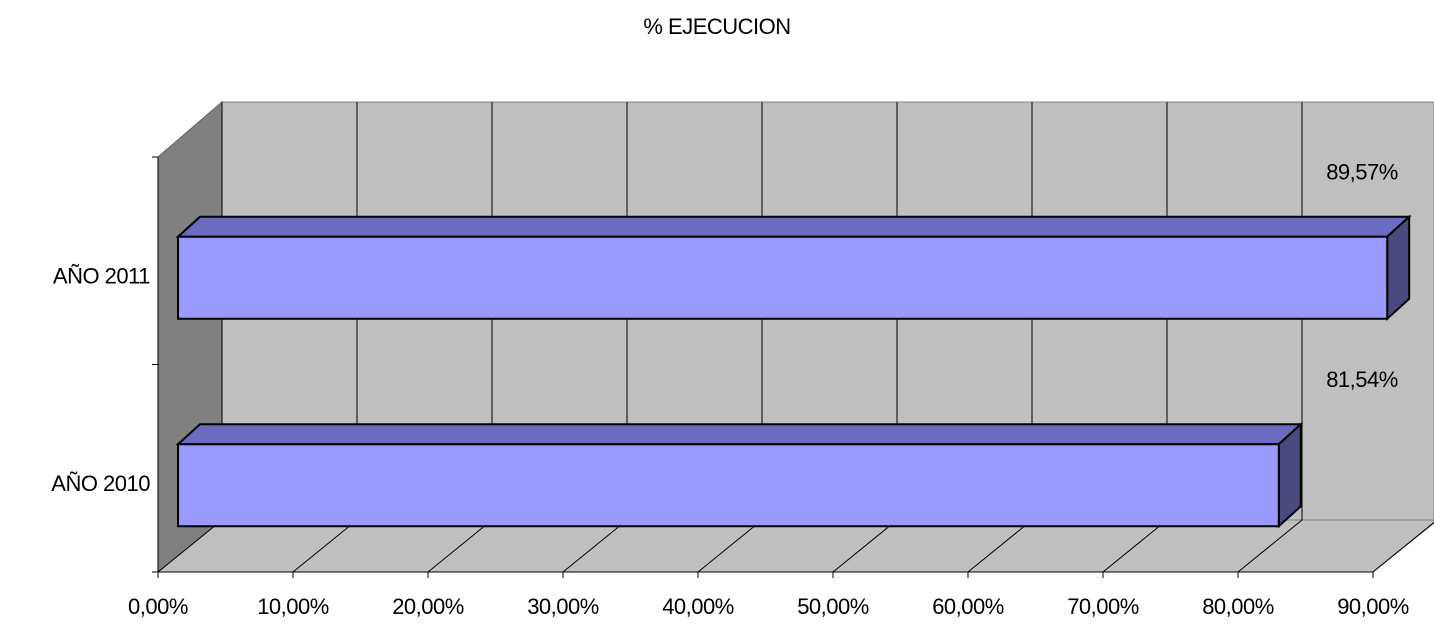  What do you see at coordinates (795, 546) in the screenshot?
I see `floor` at bounding box center [795, 546].